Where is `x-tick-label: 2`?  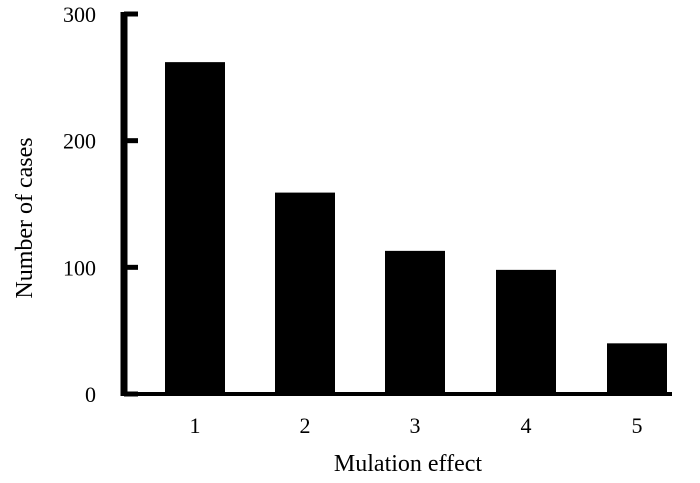 x-tick-label: 2 is located at coordinates (305, 425).